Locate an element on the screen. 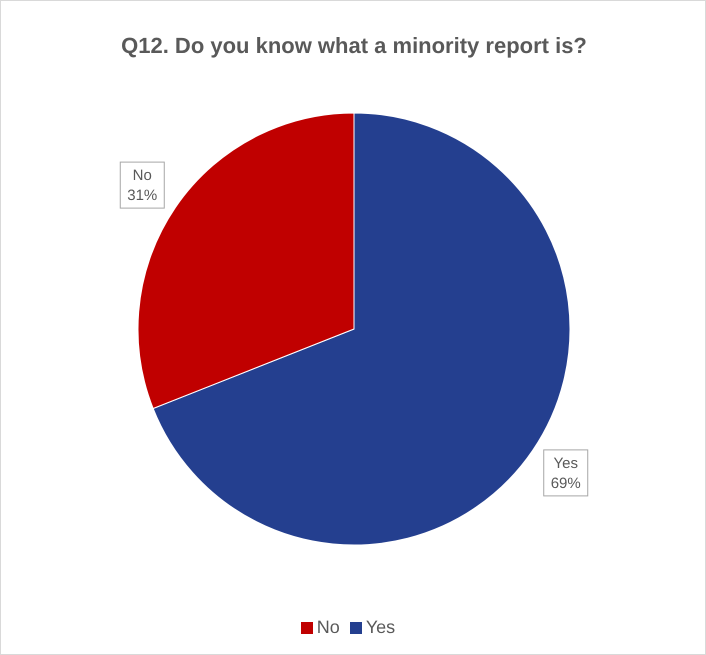 Image resolution: width=706 pixels, height=655 pixels. slice-label: Yes is located at coordinates (565, 463).